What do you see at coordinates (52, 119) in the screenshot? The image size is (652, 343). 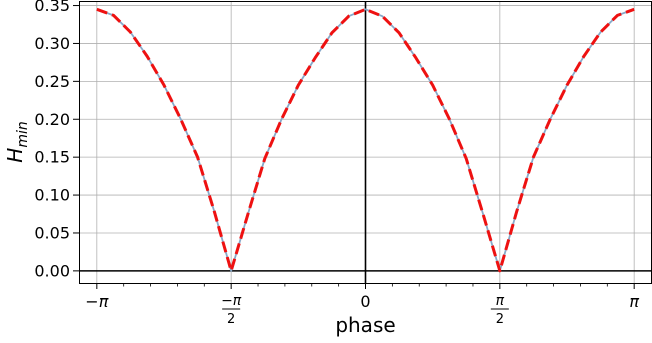 I see `y-tick-label: 0.20` at bounding box center [52, 119].